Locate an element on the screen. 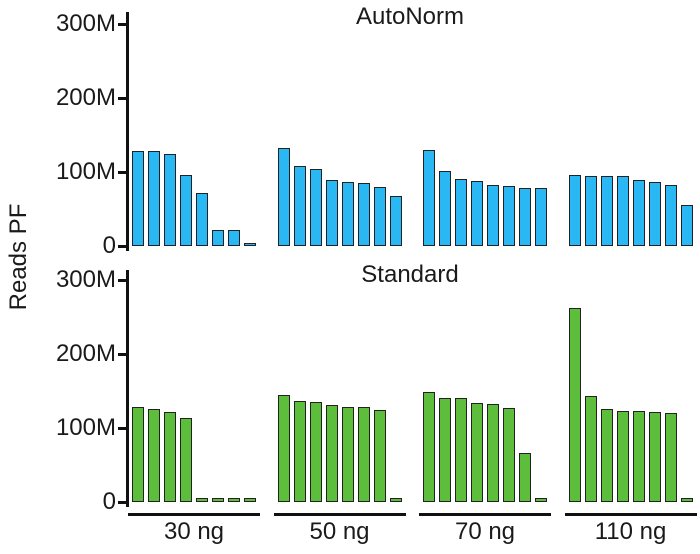 This screenshot has width=700, height=554. x-axis-group-label: 30 ng is located at coordinates (194, 531).